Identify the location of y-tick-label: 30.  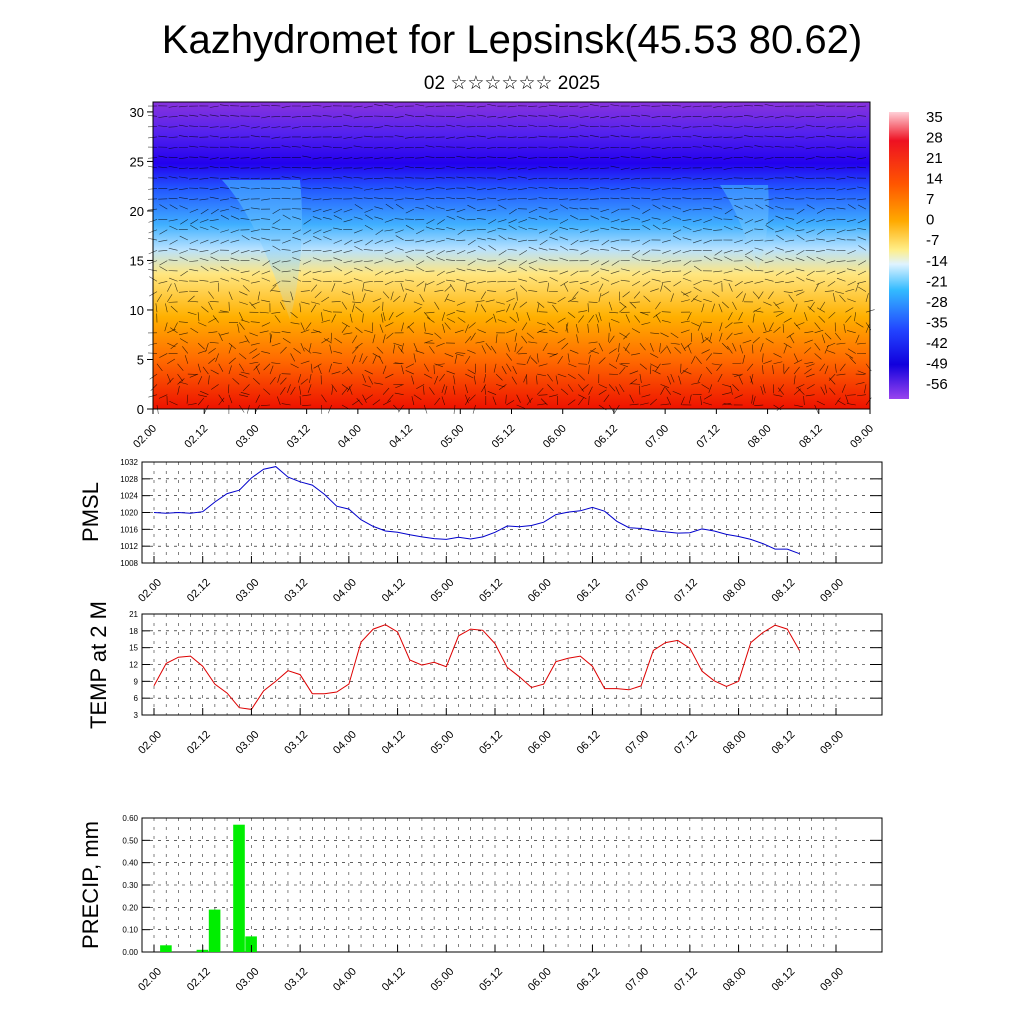
(137, 112).